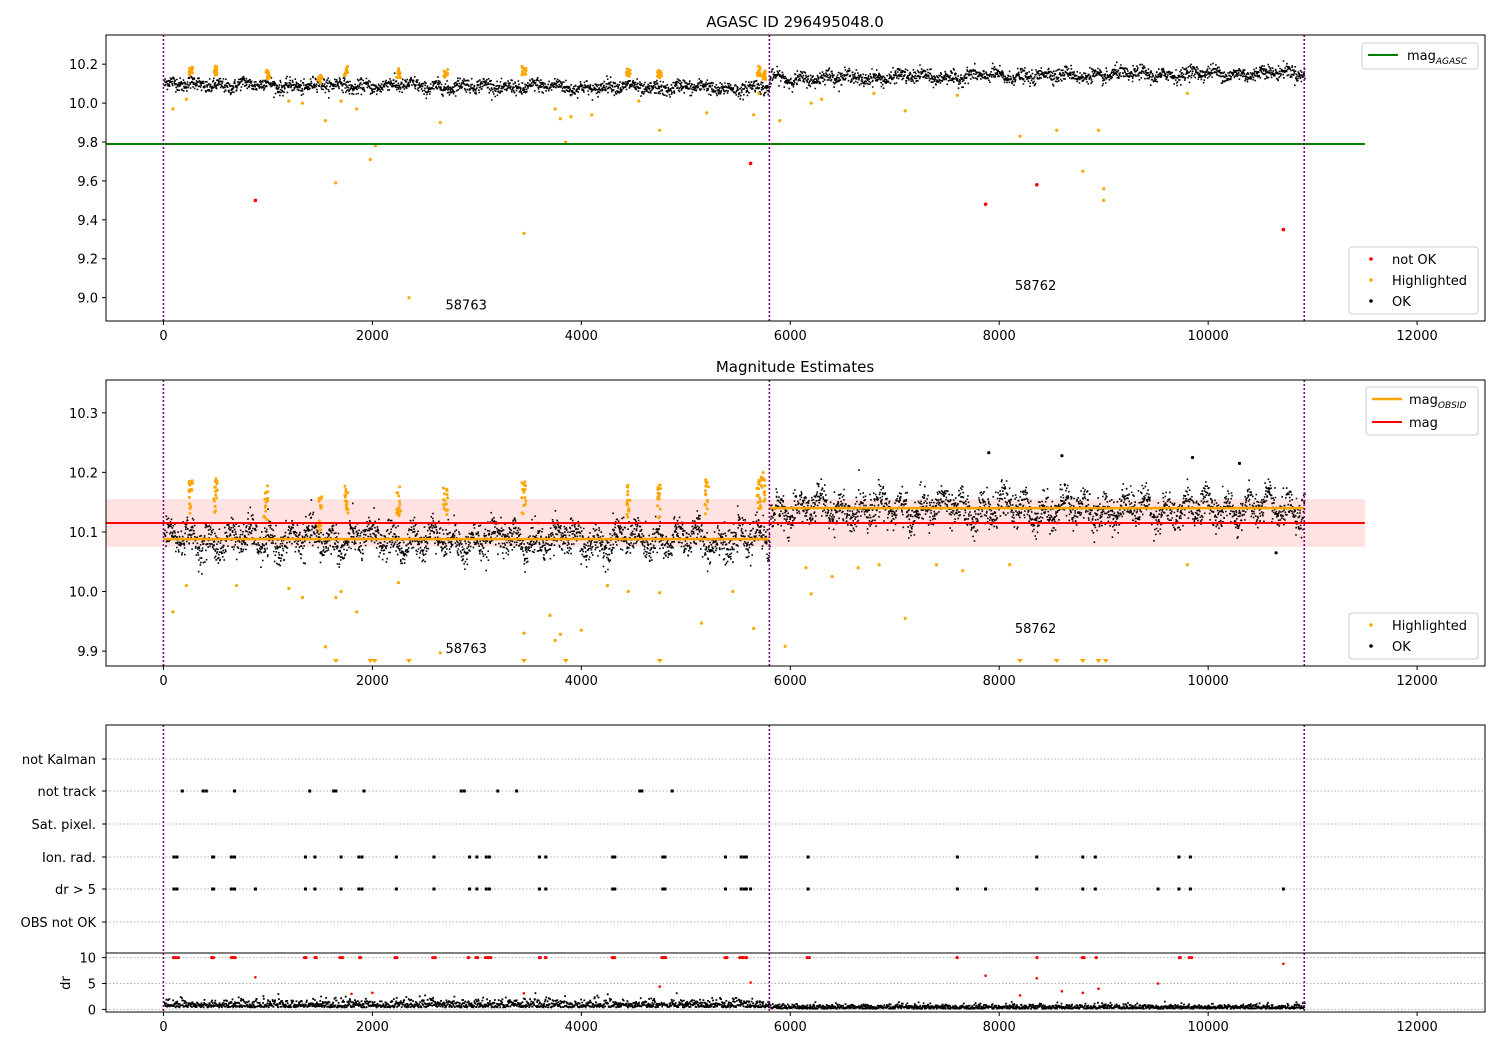 The width and height of the screenshot is (1500, 1050). Describe the element at coordinates (999, 681) in the screenshot. I see `x-tick-label: 8000` at that location.